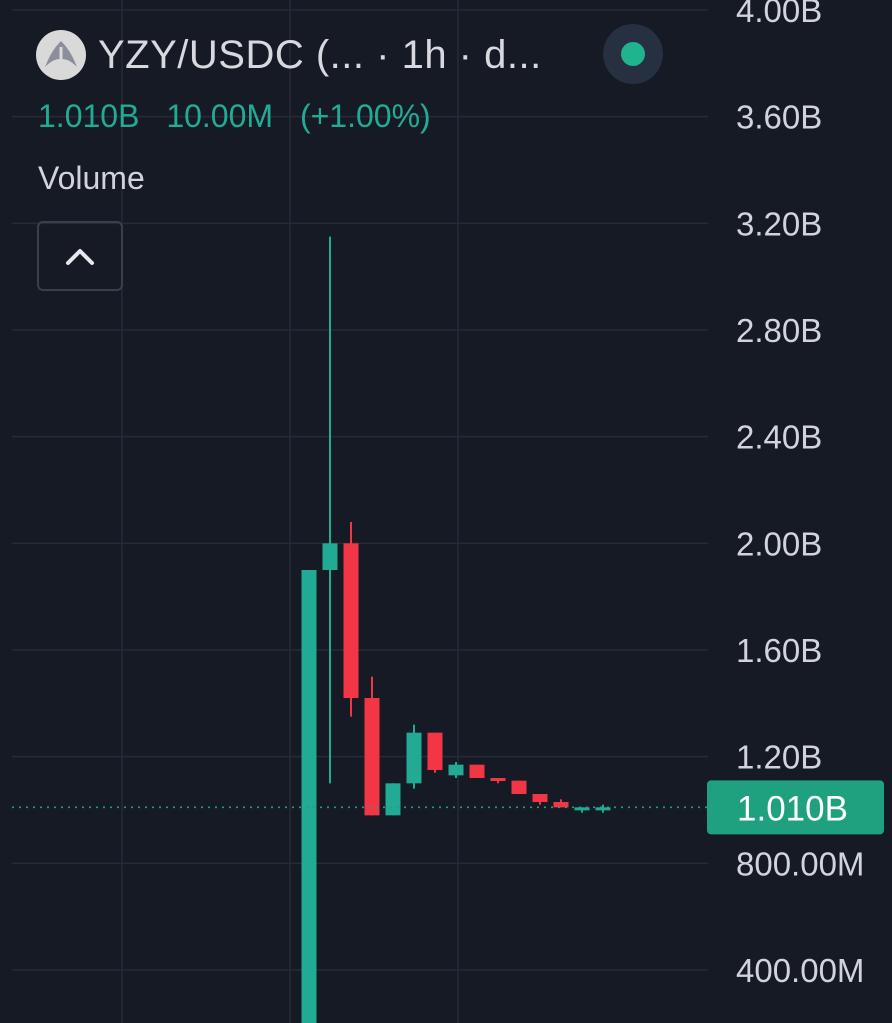  Describe the element at coordinates (61, 55) in the screenshot. I see `token-logo-icon` at that location.